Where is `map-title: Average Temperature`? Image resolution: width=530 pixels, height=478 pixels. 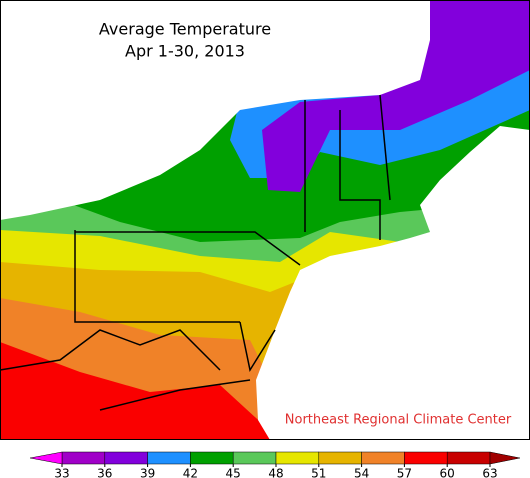
map-title: Average Temperature is located at coordinates (185, 29).